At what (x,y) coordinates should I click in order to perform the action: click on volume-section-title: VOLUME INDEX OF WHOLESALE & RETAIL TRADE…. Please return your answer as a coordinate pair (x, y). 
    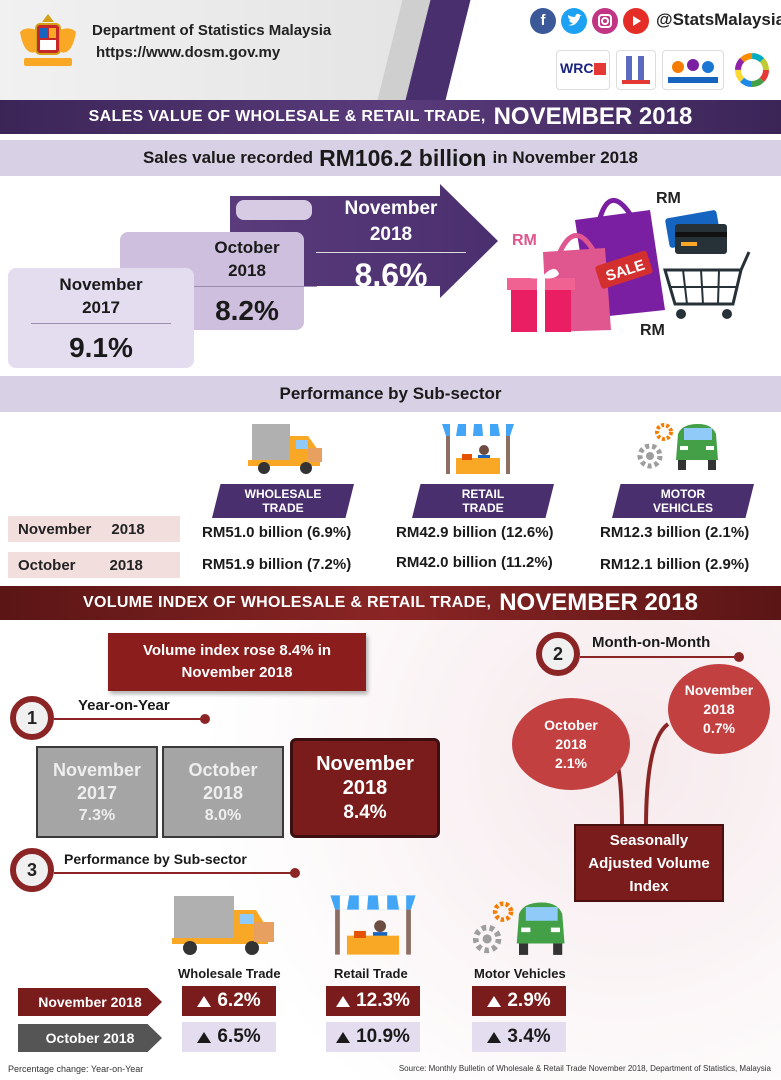
    Looking at the image, I should click on (390, 603).